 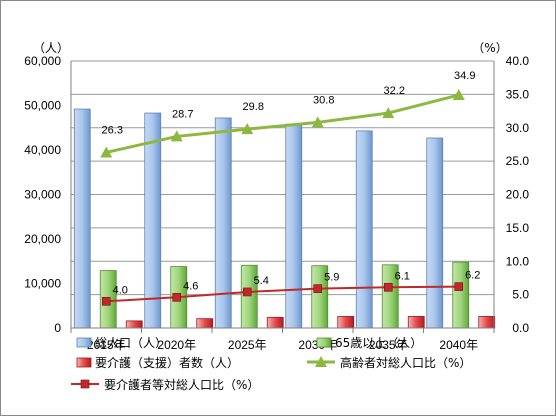 What do you see at coordinates (120, 290) in the screenshot?
I see `care-ratio-label: 4.0` at bounding box center [120, 290].